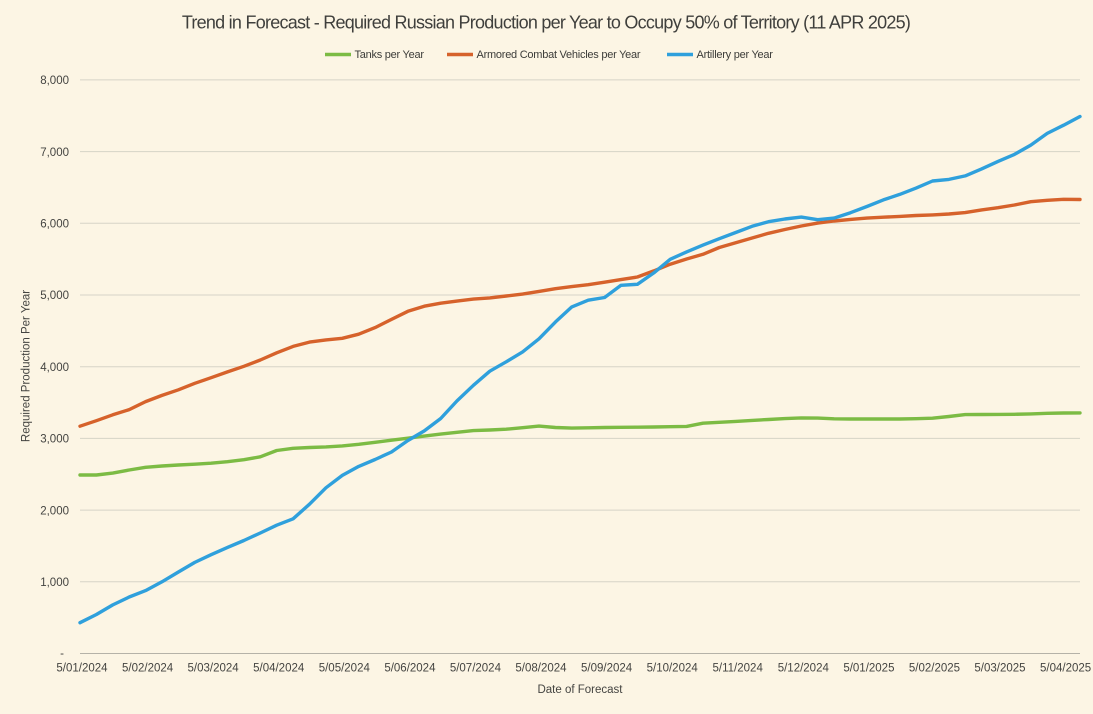 This screenshot has height=714, width=1093. What do you see at coordinates (54, 296) in the screenshot?
I see `svg-text: 5,000` at bounding box center [54, 296].